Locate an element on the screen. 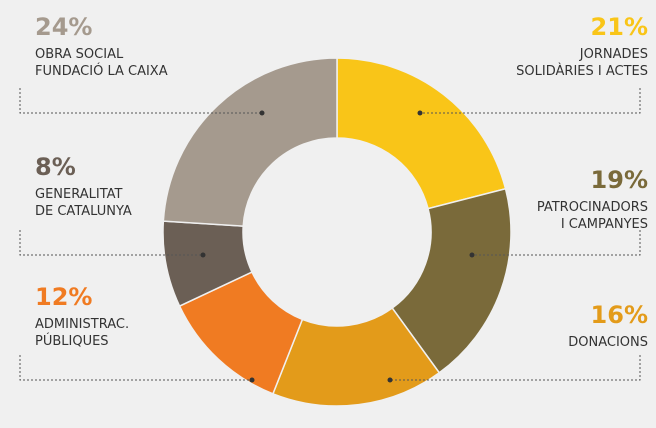 Image resolution: width=656 pixels, height=428 pixels. category-label: GENERALITAT DE CATALUNYA is located at coordinates (83, 203).